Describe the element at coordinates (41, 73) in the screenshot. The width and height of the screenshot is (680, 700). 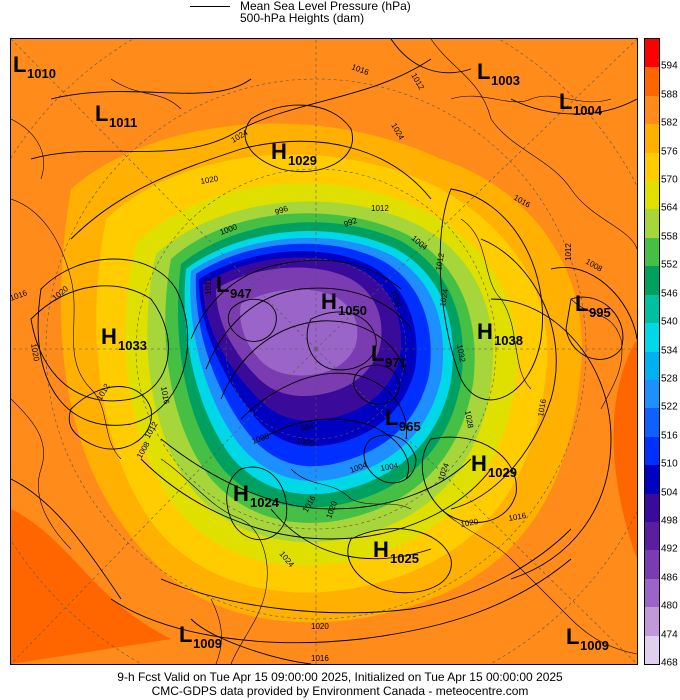
I see `center-value: 1010` at that location.